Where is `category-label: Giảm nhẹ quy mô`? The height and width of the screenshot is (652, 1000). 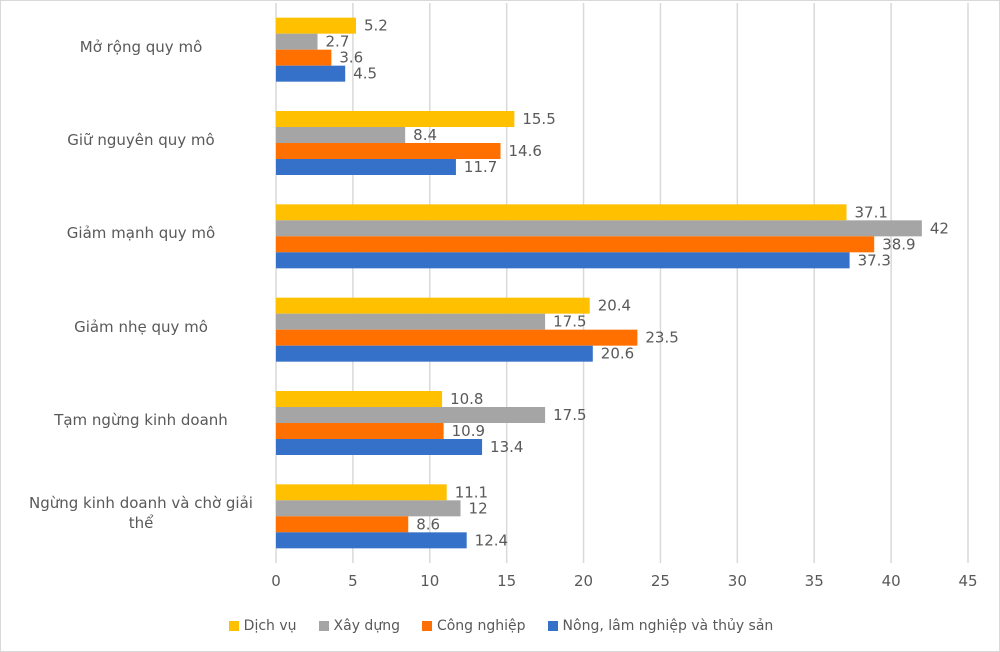 category-label: Giảm nhẹ quy mô is located at coordinates (141, 326).